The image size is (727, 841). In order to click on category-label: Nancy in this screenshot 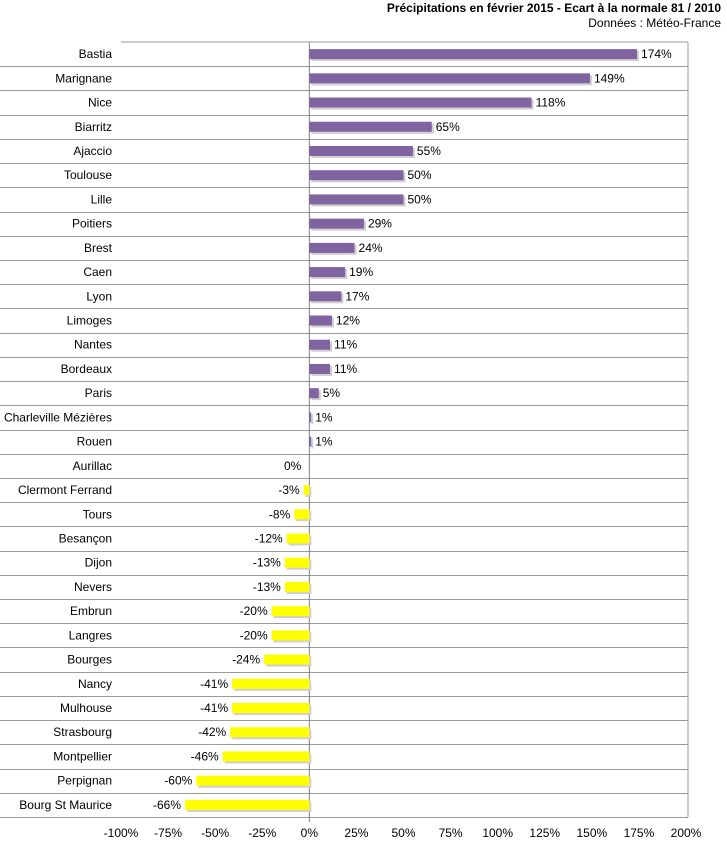, I will do `click(95, 684)`.